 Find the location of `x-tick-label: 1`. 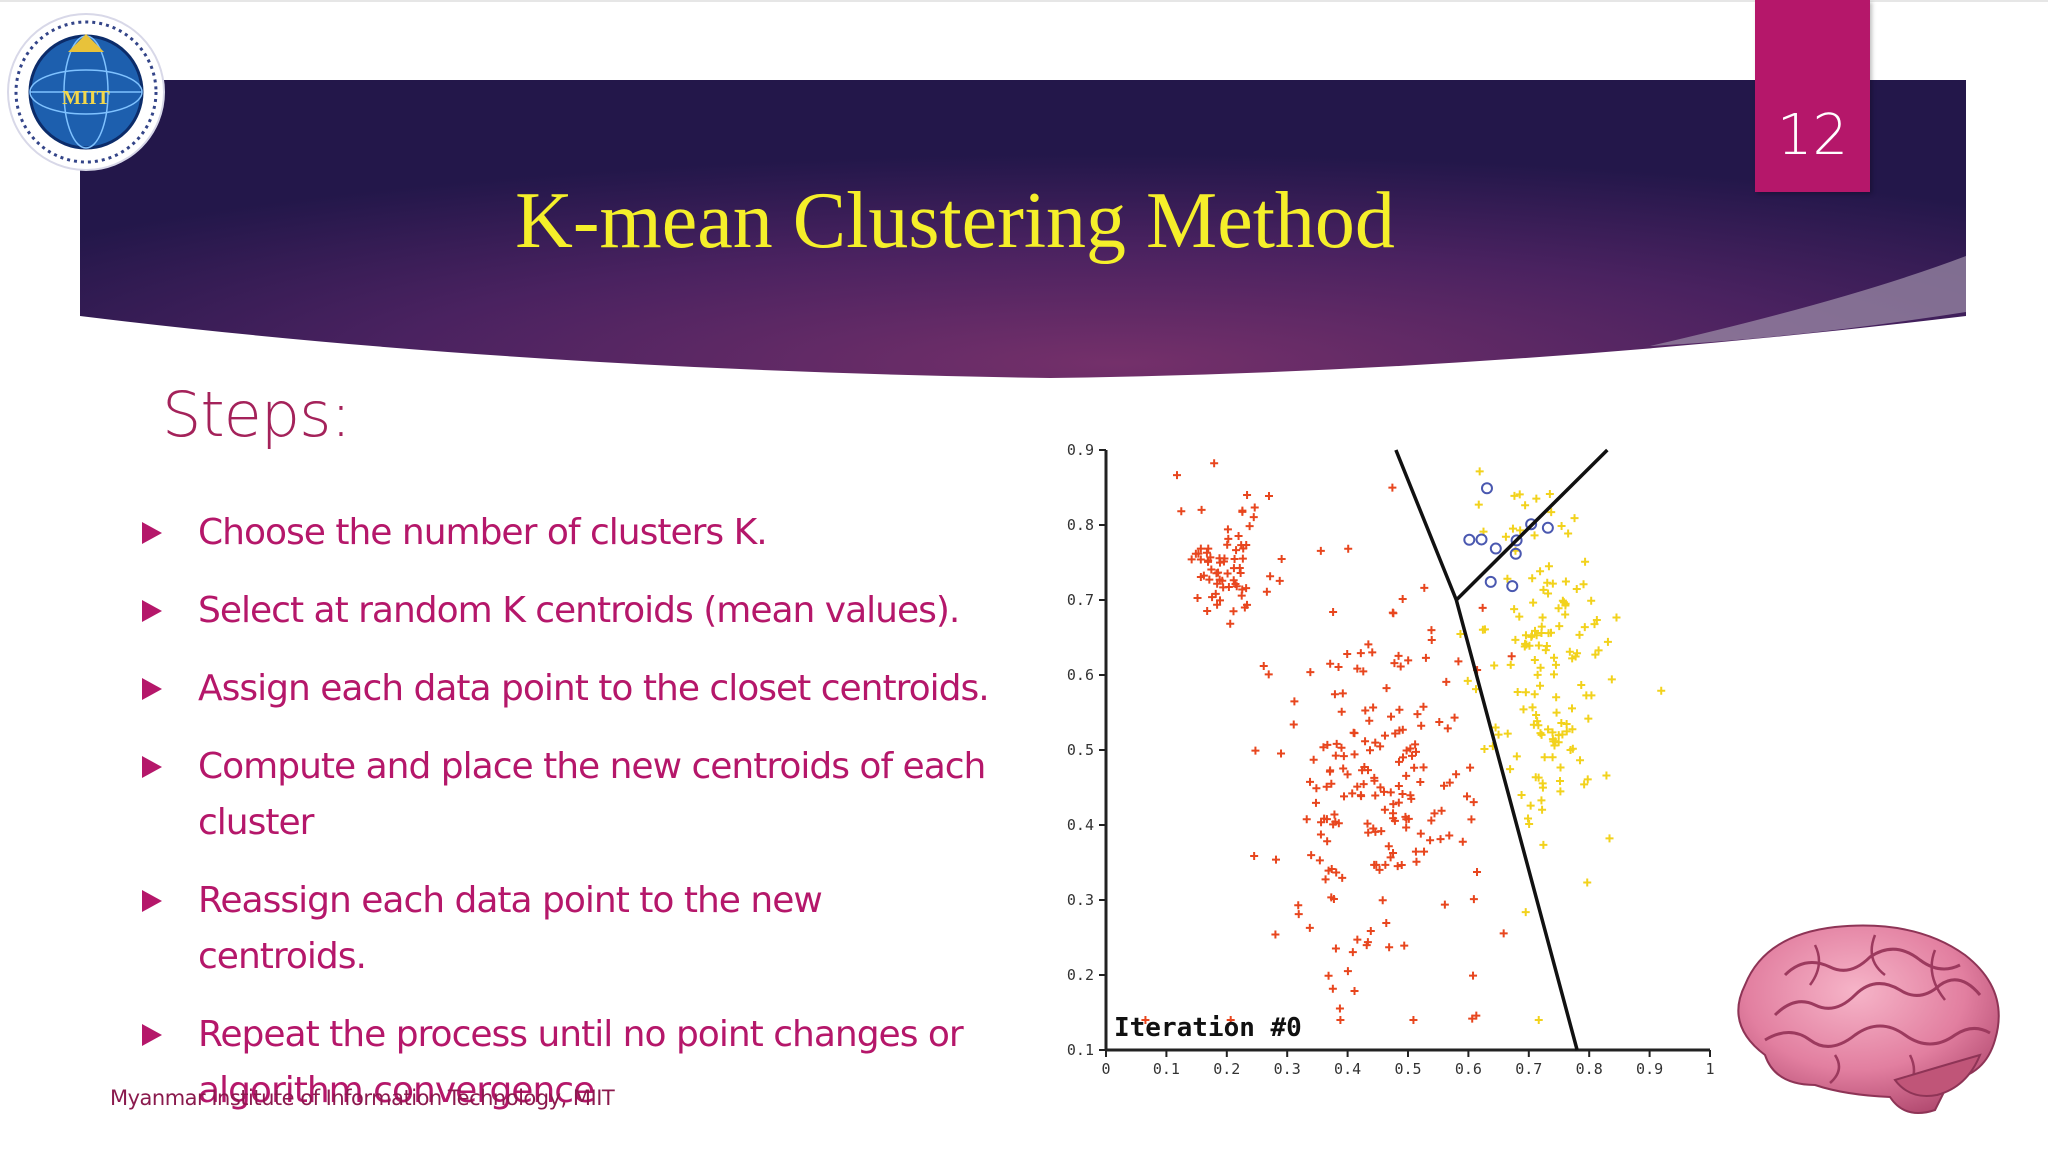

x-tick-label: 1 is located at coordinates (1709, 1069).